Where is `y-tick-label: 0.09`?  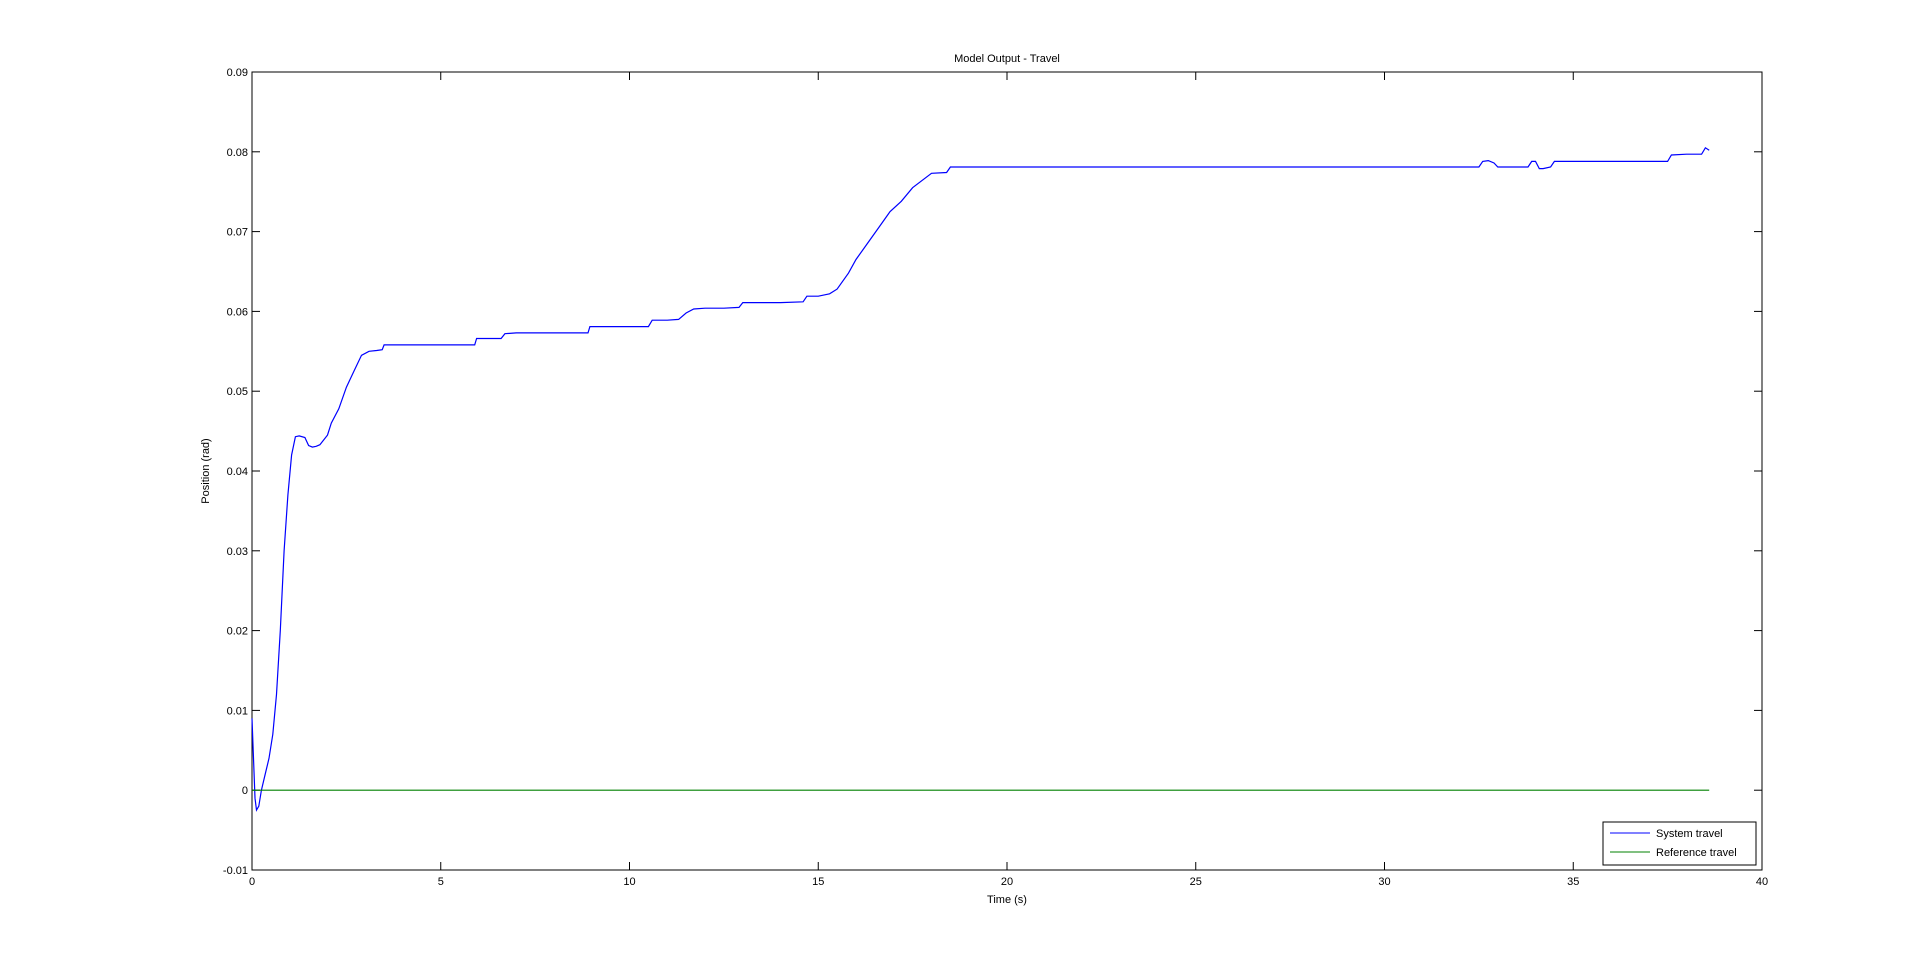
y-tick-label: 0.09 is located at coordinates (237, 73).